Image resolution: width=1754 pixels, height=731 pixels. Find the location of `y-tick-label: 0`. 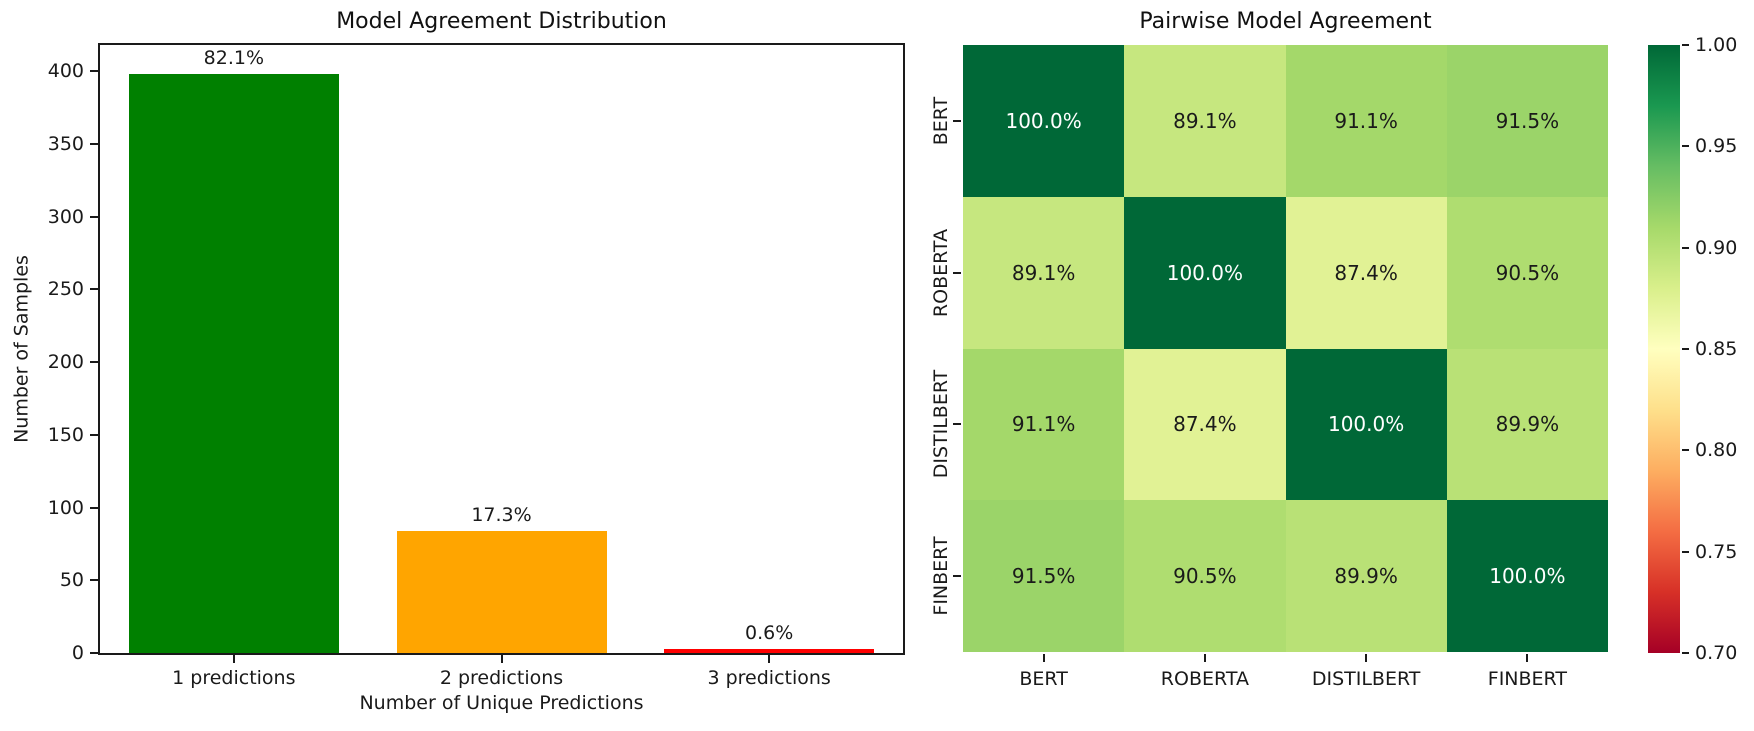

y-tick-label: 0 is located at coordinates (77, 653).